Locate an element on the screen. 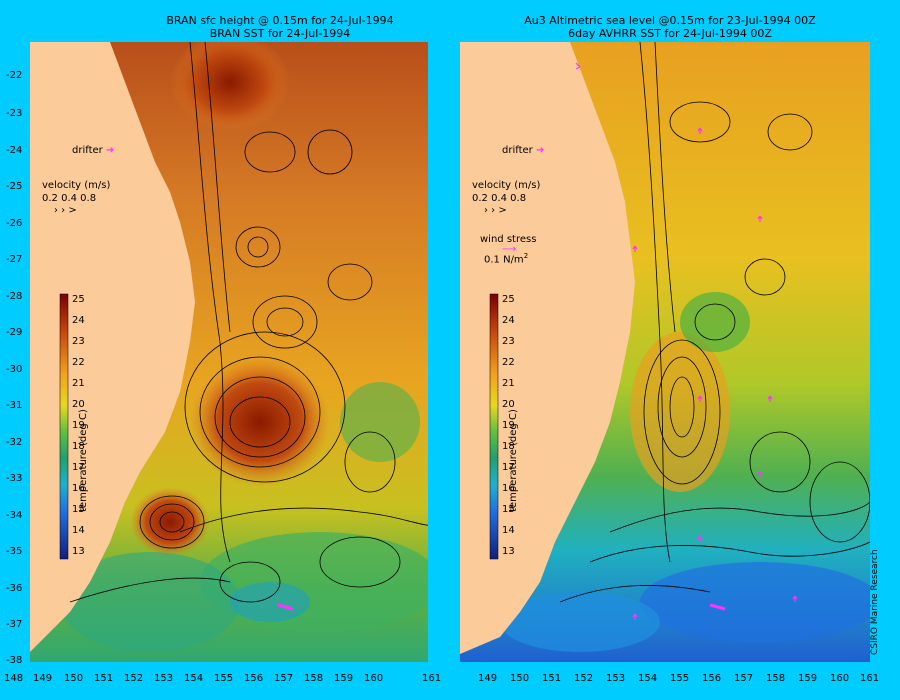 This screenshot has height=700, width=900. left-title-line-1: BRAN sfc height @ 0.15m for 24-Jul-1994 is located at coordinates (280, 20).